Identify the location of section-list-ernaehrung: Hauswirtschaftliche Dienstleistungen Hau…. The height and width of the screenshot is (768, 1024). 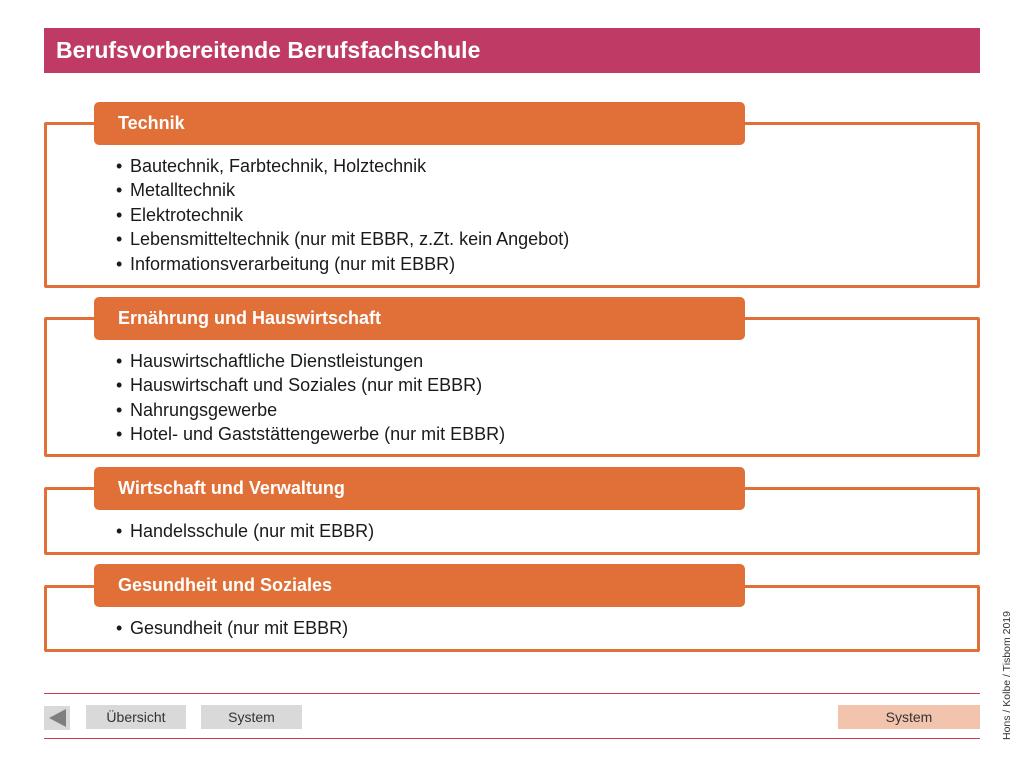
(310, 398).